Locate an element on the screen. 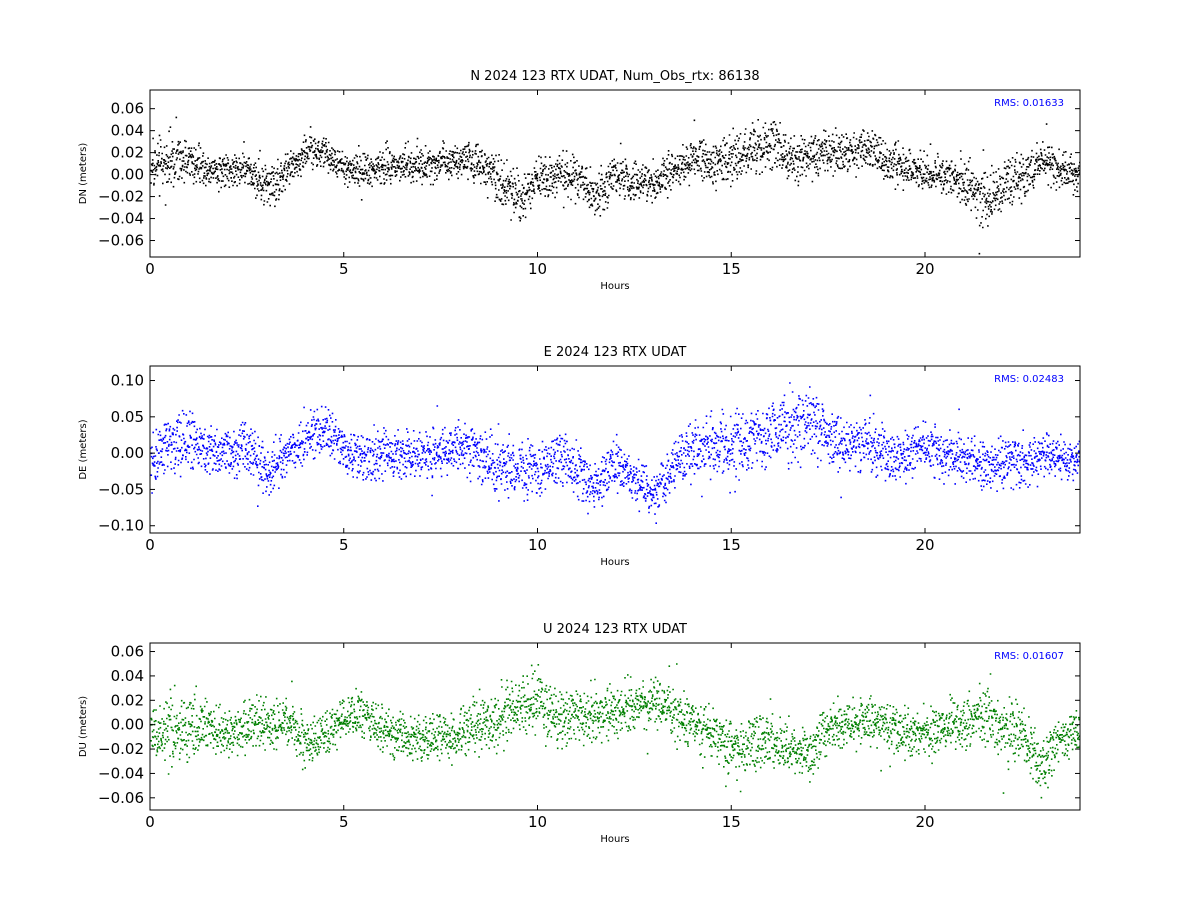 The width and height of the screenshot is (1200, 900). panel-up-ytick-label: −0.02 is located at coordinates (121, 749).